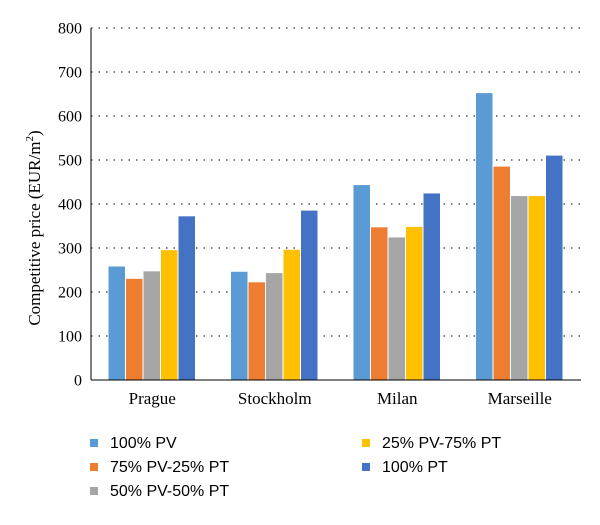 The width and height of the screenshot is (600, 525). What do you see at coordinates (340, 398) in the screenshot?
I see `x-axis-labels: Prague Stockholm Milan Marseille` at bounding box center [340, 398].